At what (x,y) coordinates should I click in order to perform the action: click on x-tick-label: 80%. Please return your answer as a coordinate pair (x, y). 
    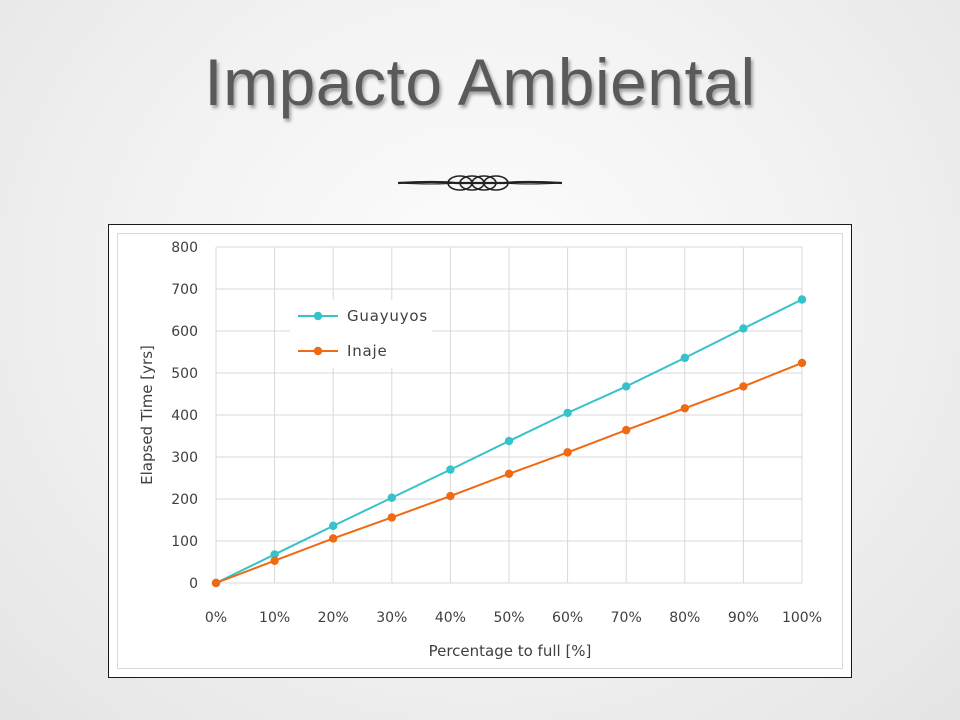
    Looking at the image, I should click on (684, 618).